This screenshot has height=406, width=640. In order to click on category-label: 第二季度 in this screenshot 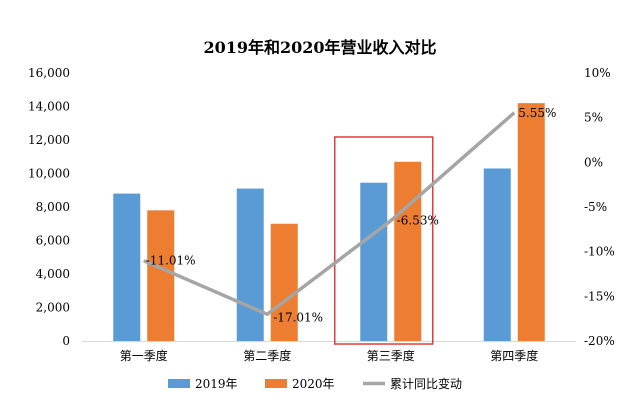, I will do `click(267, 355)`.